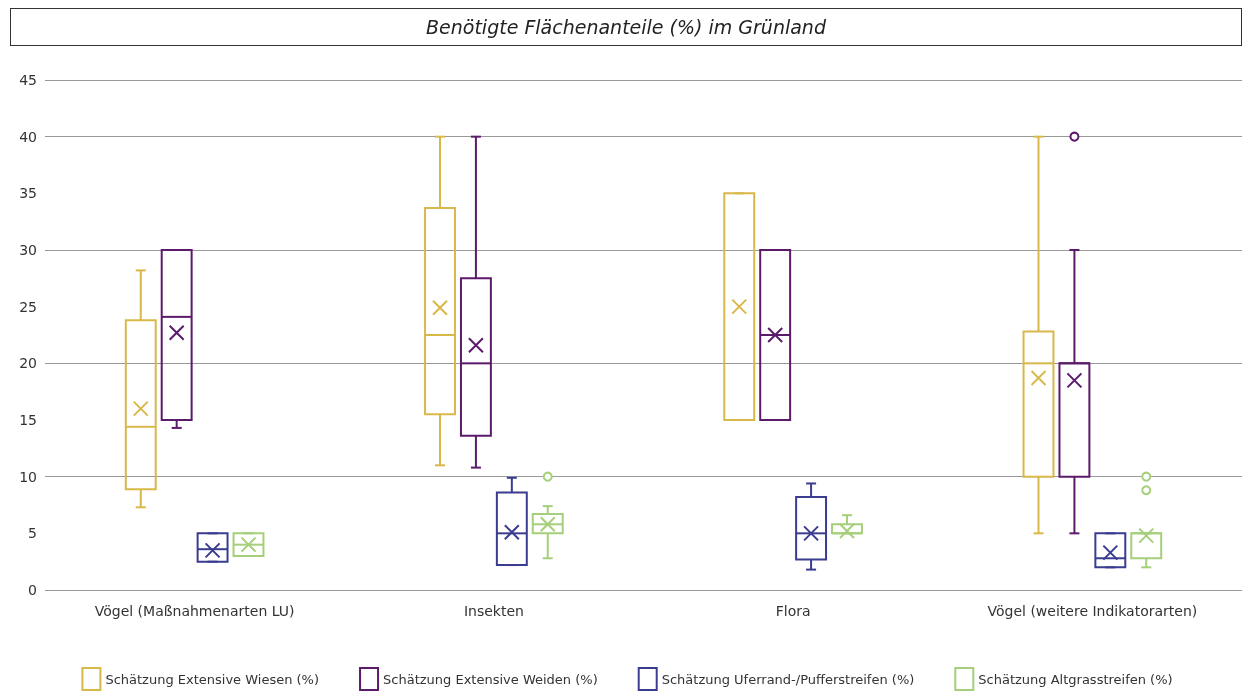  I want to click on legend-label: Schätzung Extensive Weiden (%), so click(490, 679).